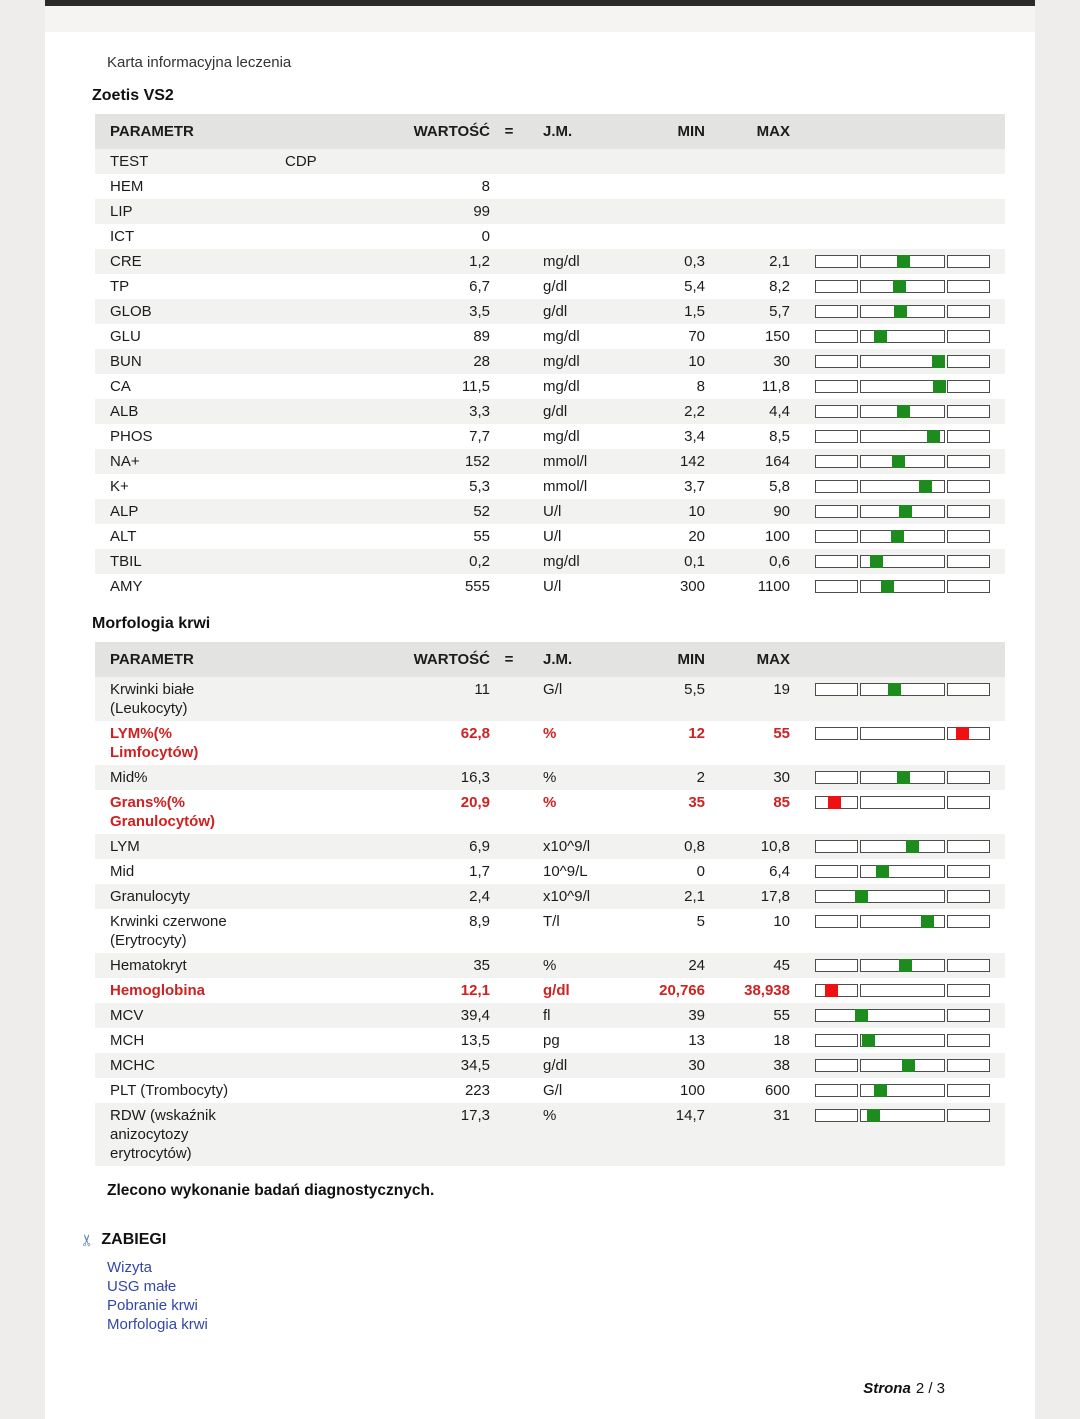 This screenshot has width=1080, height=1419. I want to click on result-value: 223, so click(477, 1090).